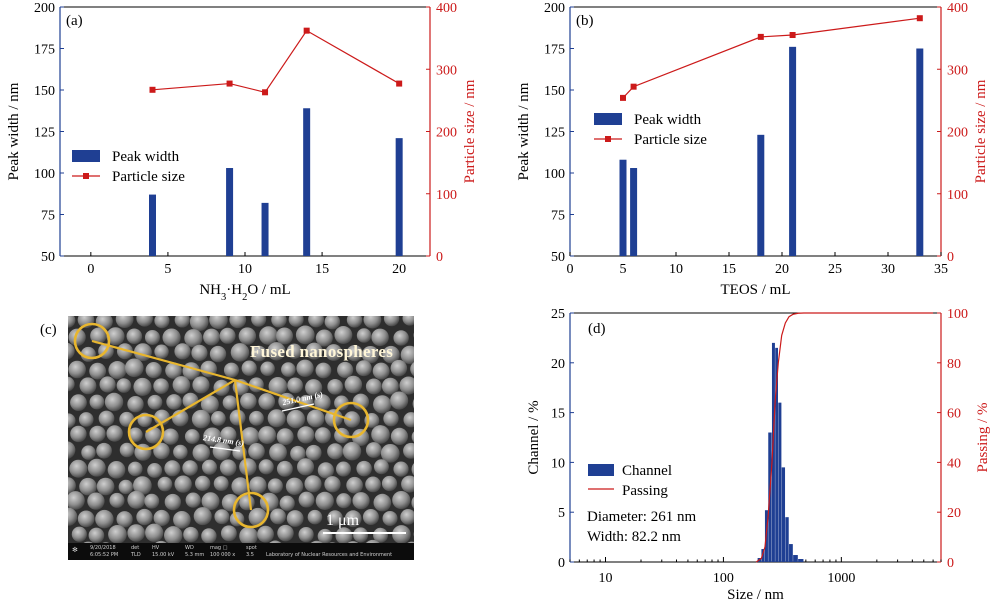 This screenshot has width=1000, height=602. What do you see at coordinates (641, 517) in the screenshot?
I see `diameter-note: Diameter: 261 nm` at bounding box center [641, 517].